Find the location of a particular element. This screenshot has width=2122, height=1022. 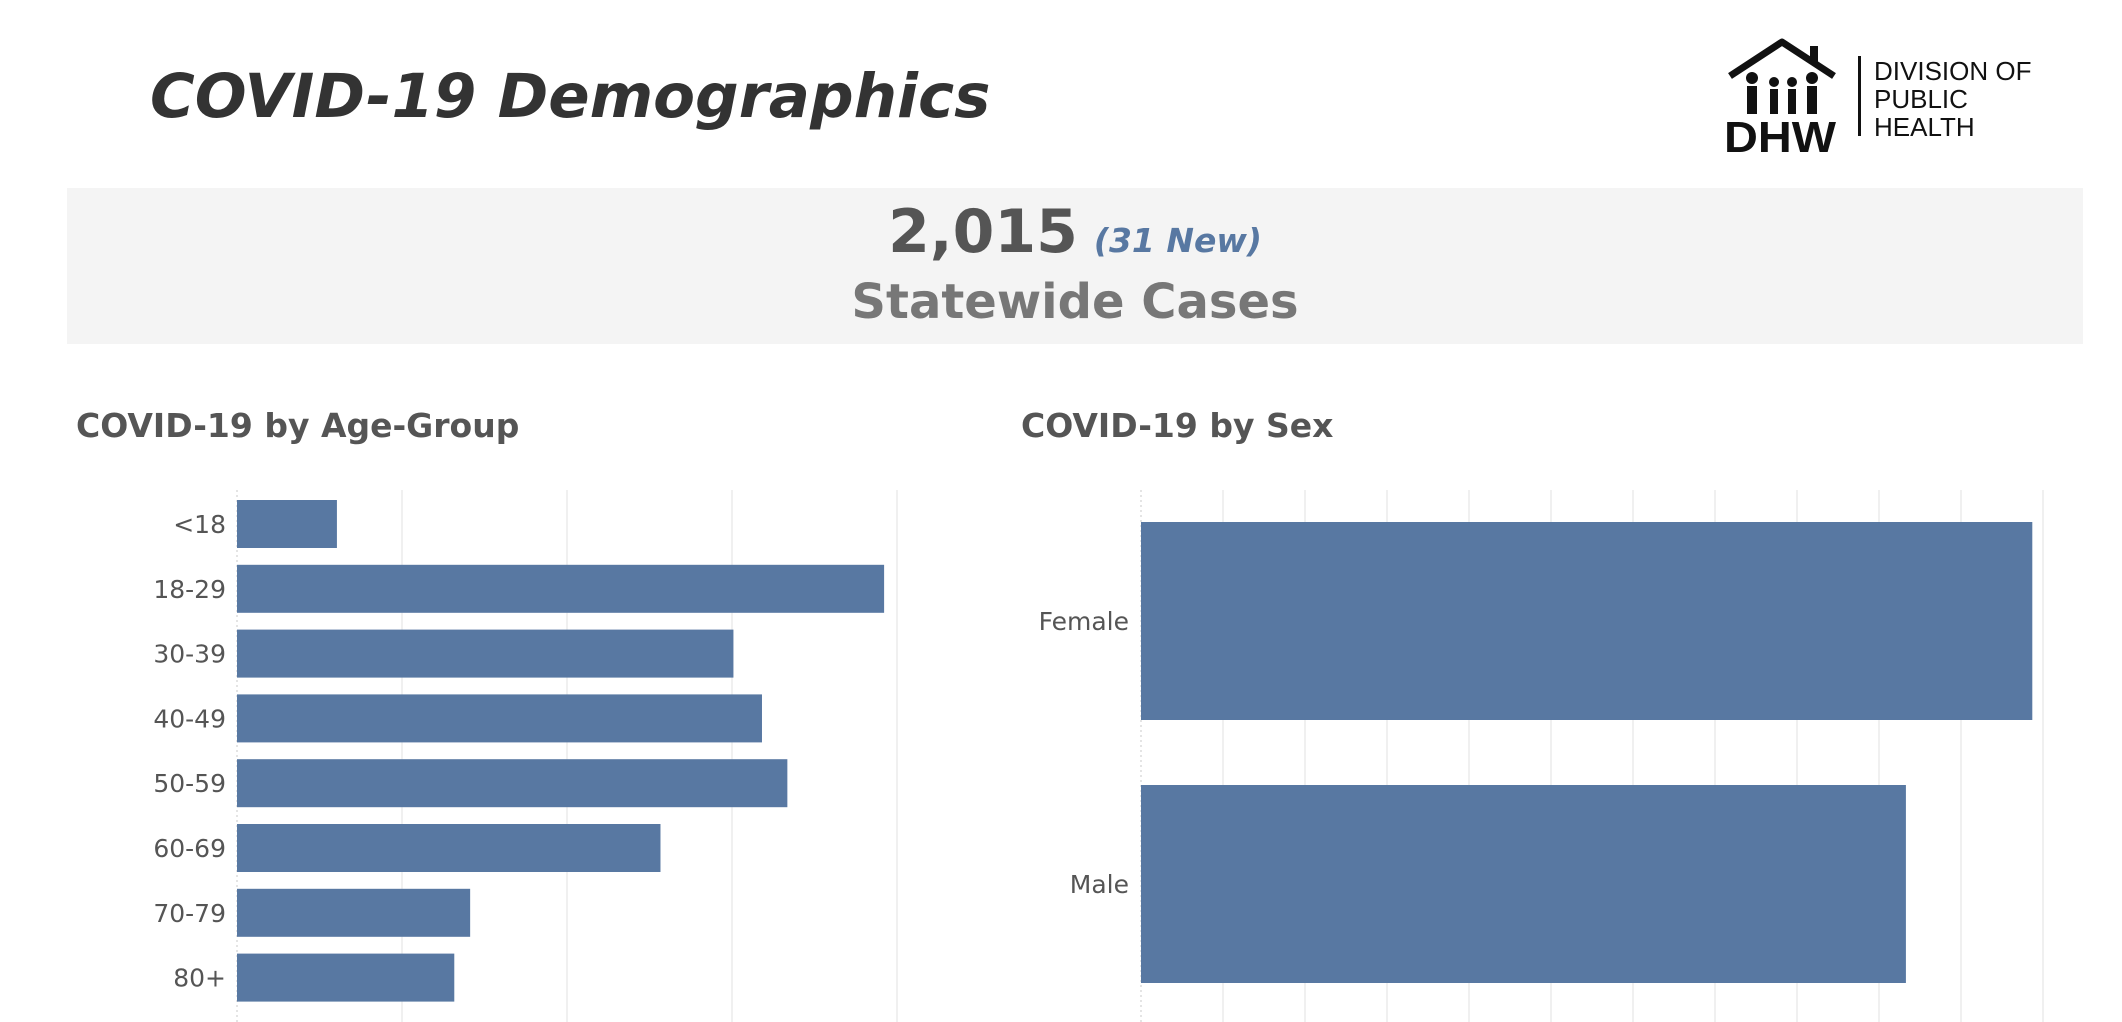

sex-chart-title: COVID-19 by Sex is located at coordinates (1177, 425).